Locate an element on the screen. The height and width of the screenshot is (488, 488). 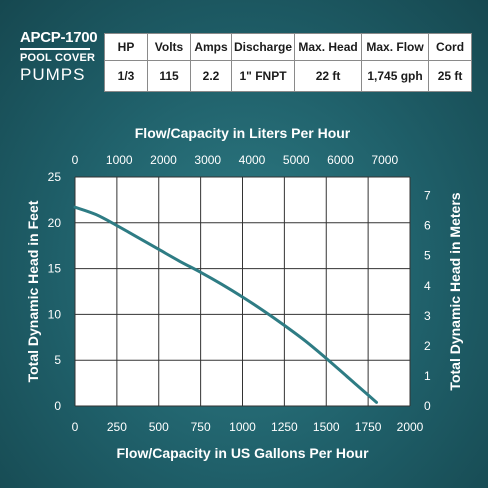
x-tick-label: 750 is located at coordinates (201, 427).